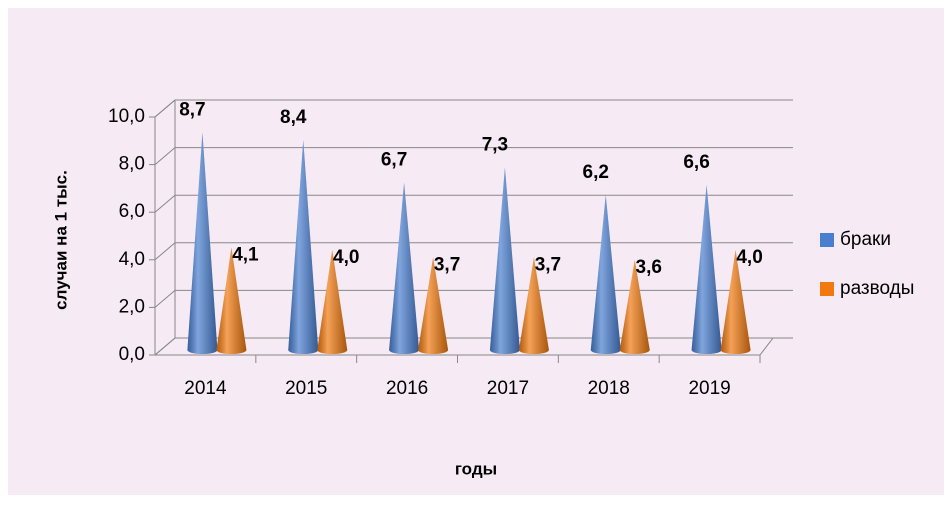  What do you see at coordinates (60, 240) in the screenshot?
I see `y-axis-title: случаи на 1 тыс.` at bounding box center [60, 240].